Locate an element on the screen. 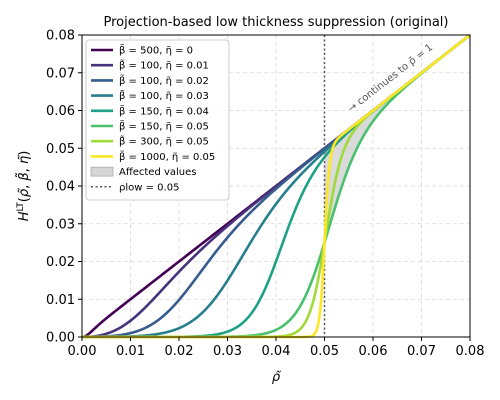 The width and height of the screenshot is (500, 400). legend-label-6: β̃ = 300, η̃ = 0.05 is located at coordinates (164, 141).